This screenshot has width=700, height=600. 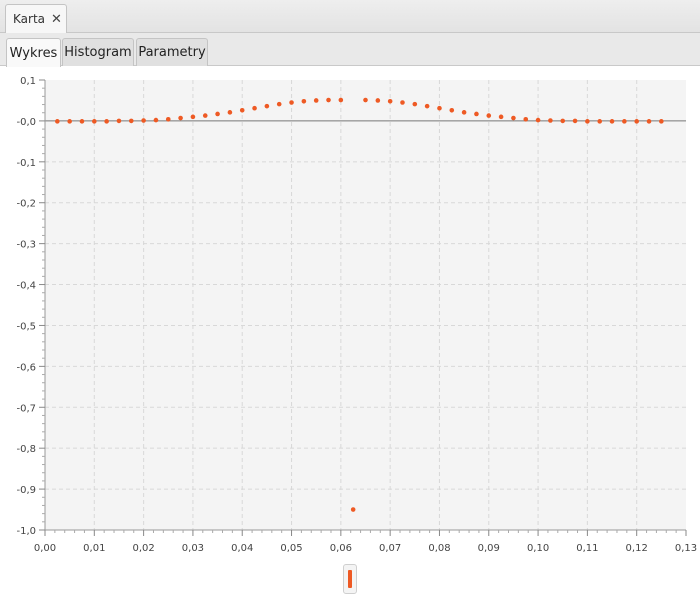 I want to click on x-tick-label: 0,12, so click(x=637, y=548).